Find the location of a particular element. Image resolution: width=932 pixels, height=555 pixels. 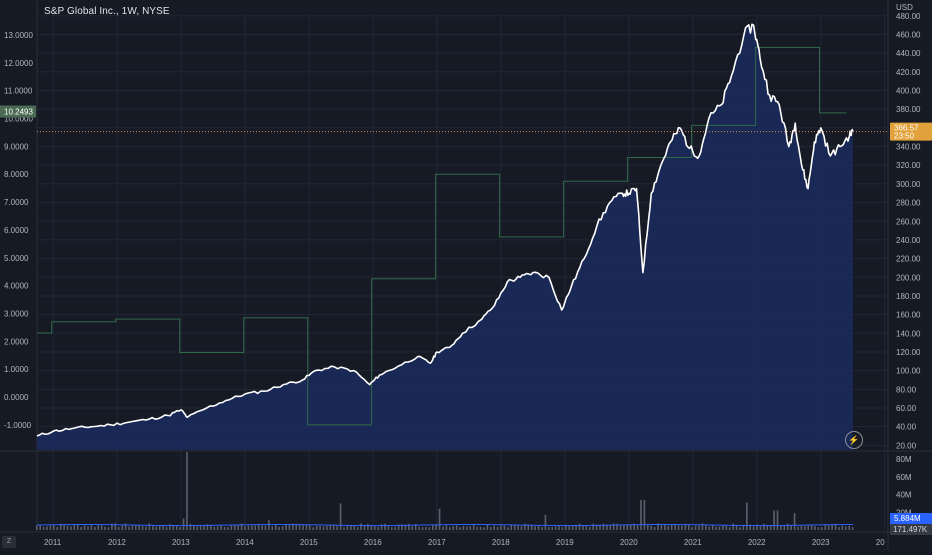

lightning-icon: ⚡ is located at coordinates (854, 440).